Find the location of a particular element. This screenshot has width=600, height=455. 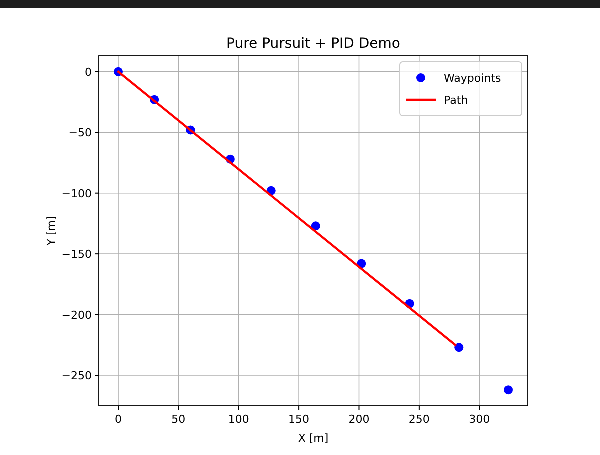

x-tick-label: 100 is located at coordinates (239, 419).